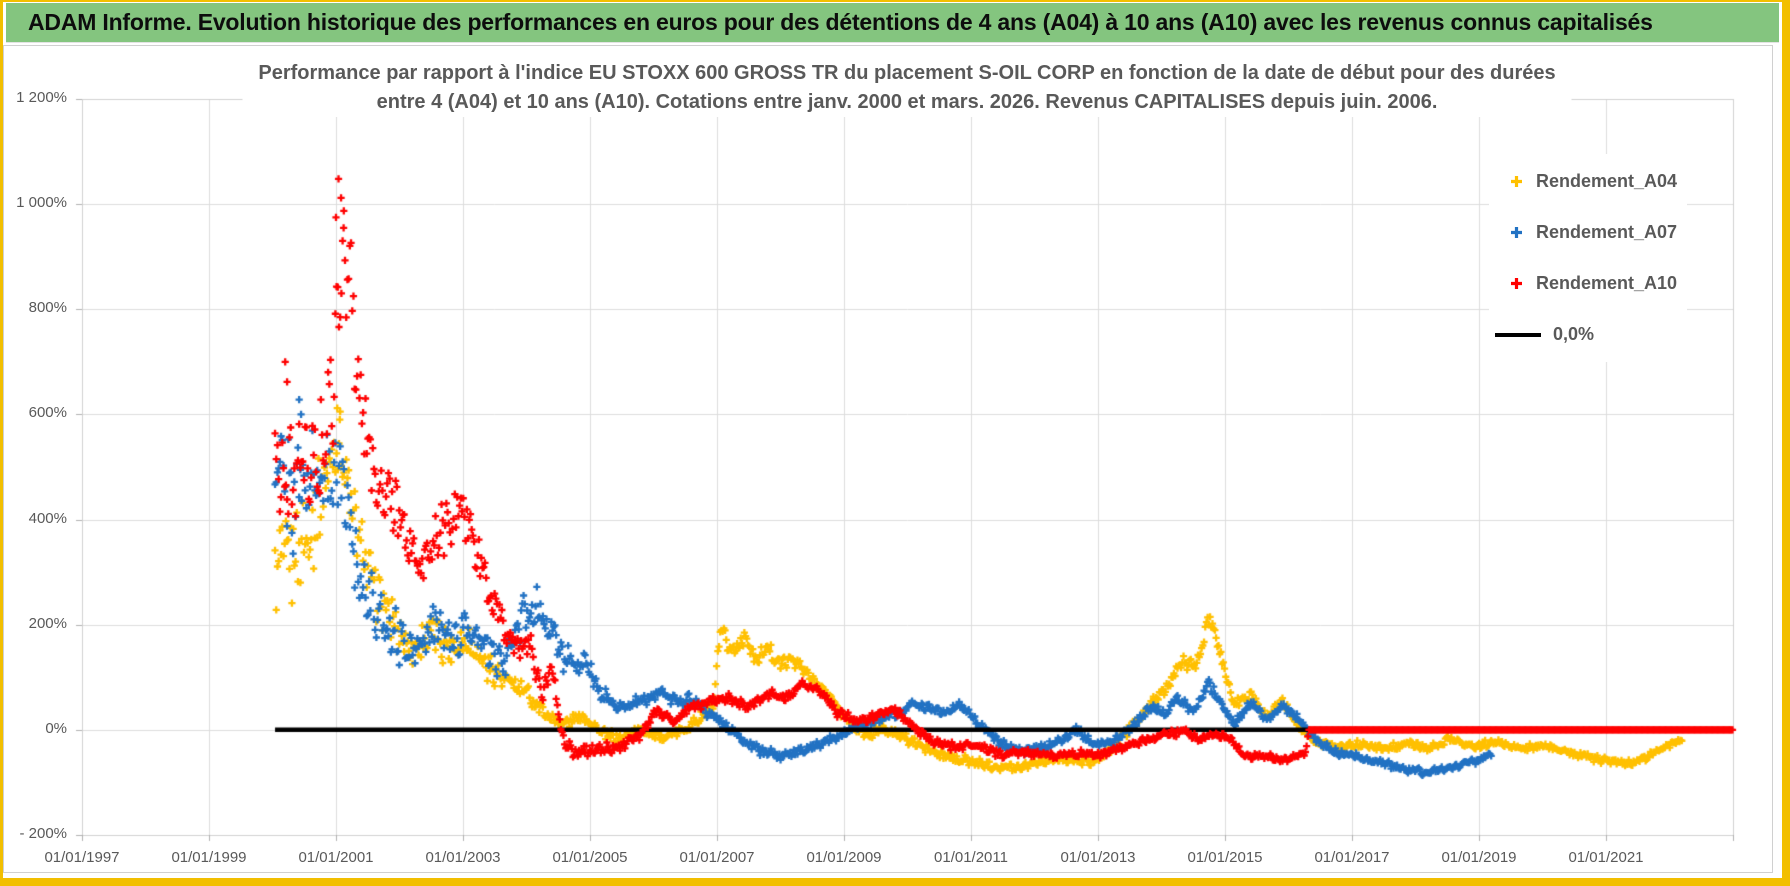  What do you see at coordinates (1607, 181) in the screenshot?
I see `legend-label: Rendement_A04` at bounding box center [1607, 181].